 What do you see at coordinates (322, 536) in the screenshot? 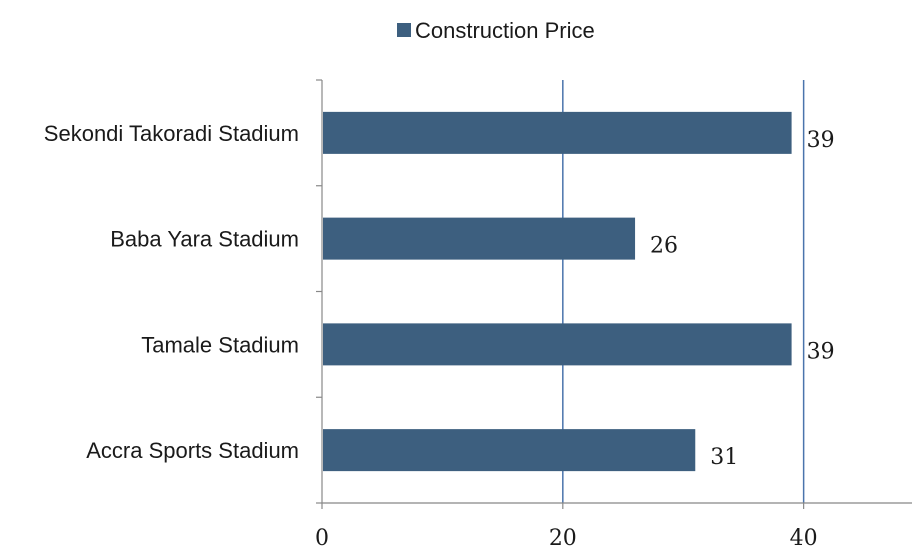
I see `x-tick-label: 0` at bounding box center [322, 536].